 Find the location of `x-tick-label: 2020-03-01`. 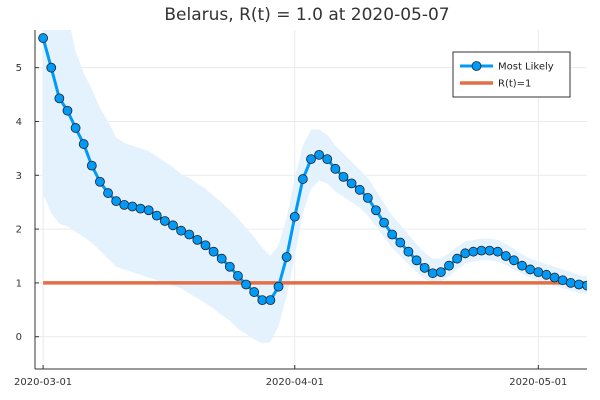

x-tick-label: 2020-03-01 is located at coordinates (43, 382).